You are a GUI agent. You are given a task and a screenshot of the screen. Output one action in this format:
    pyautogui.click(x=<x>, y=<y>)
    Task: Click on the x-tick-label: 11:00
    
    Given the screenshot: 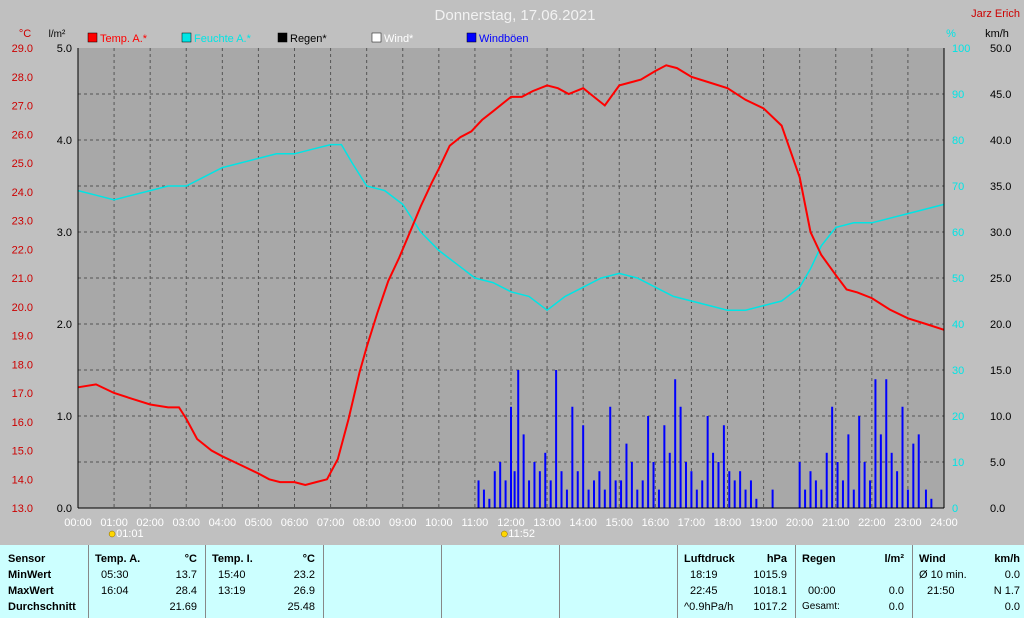 What is the action you would take?
    pyautogui.click(x=475, y=523)
    